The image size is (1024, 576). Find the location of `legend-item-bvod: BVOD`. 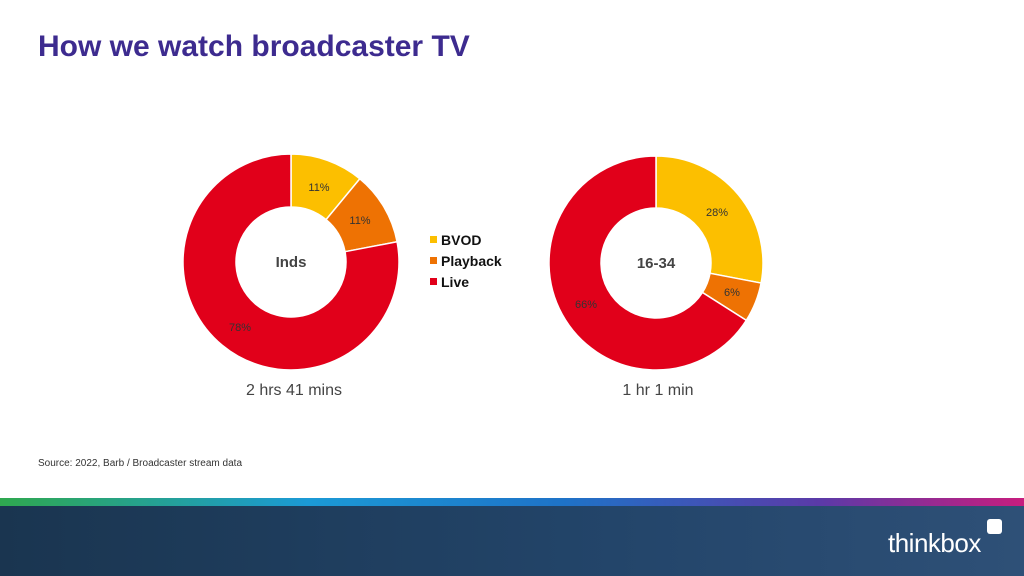

legend-item-bvod: BVOD is located at coordinates (466, 239).